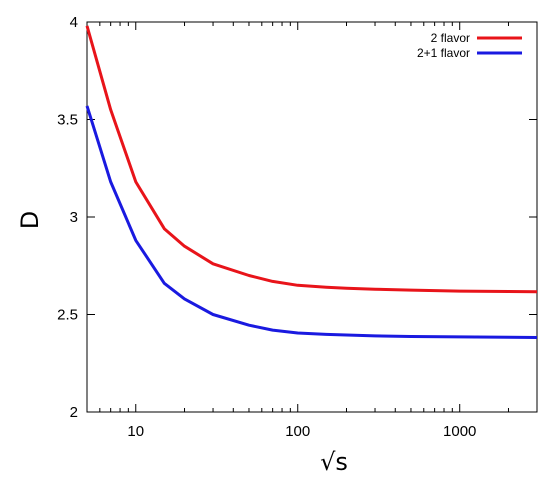 The image size is (550, 490). I want to click on y-tick-label: 2, so click(74, 412).